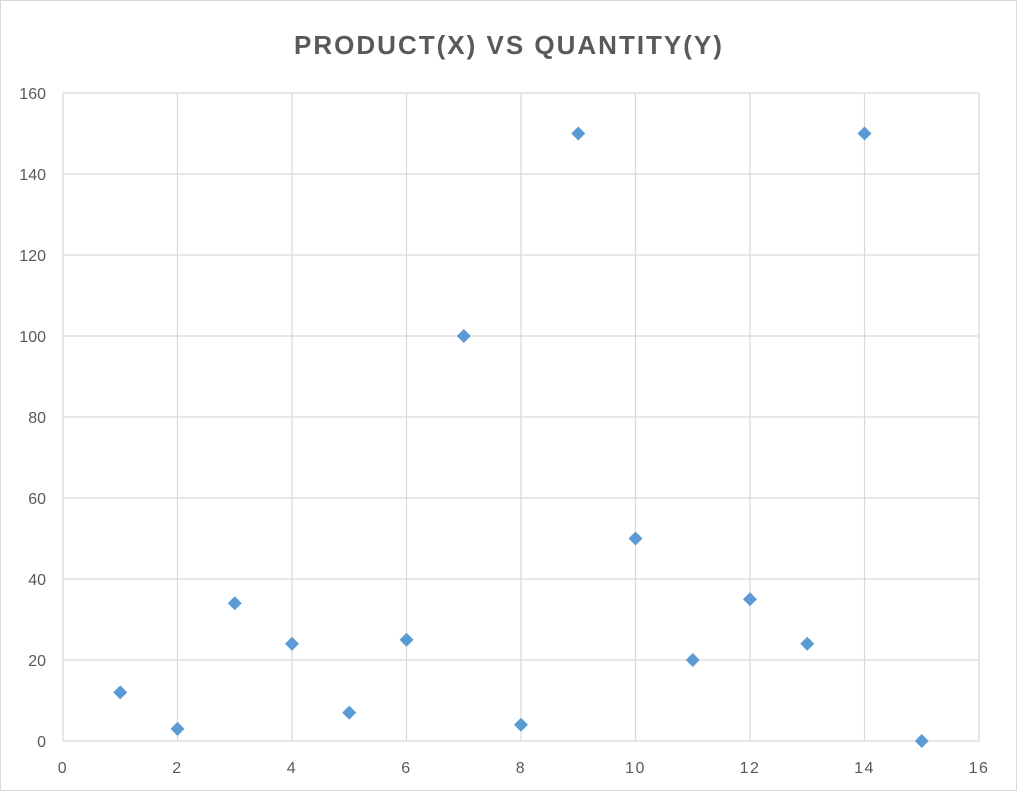  I want to click on y-tick-label: 60, so click(37, 499).